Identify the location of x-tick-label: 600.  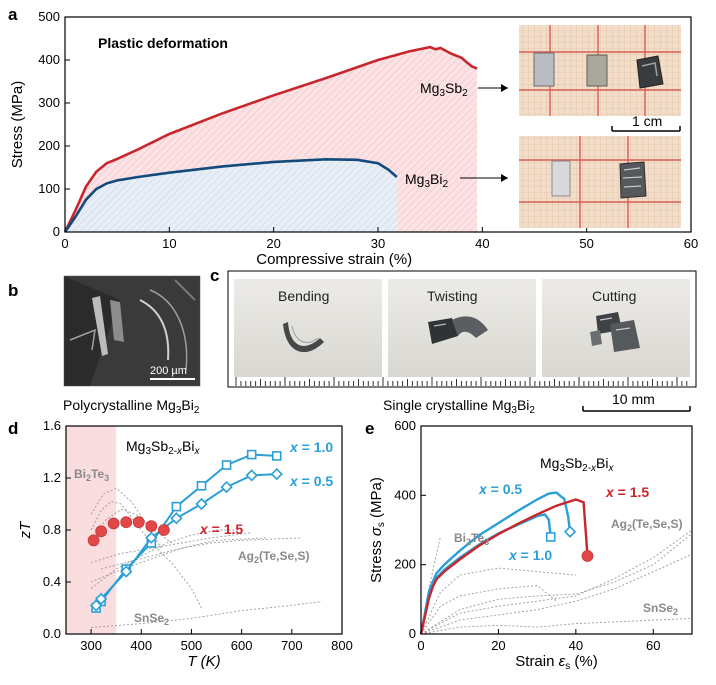
(242, 645).